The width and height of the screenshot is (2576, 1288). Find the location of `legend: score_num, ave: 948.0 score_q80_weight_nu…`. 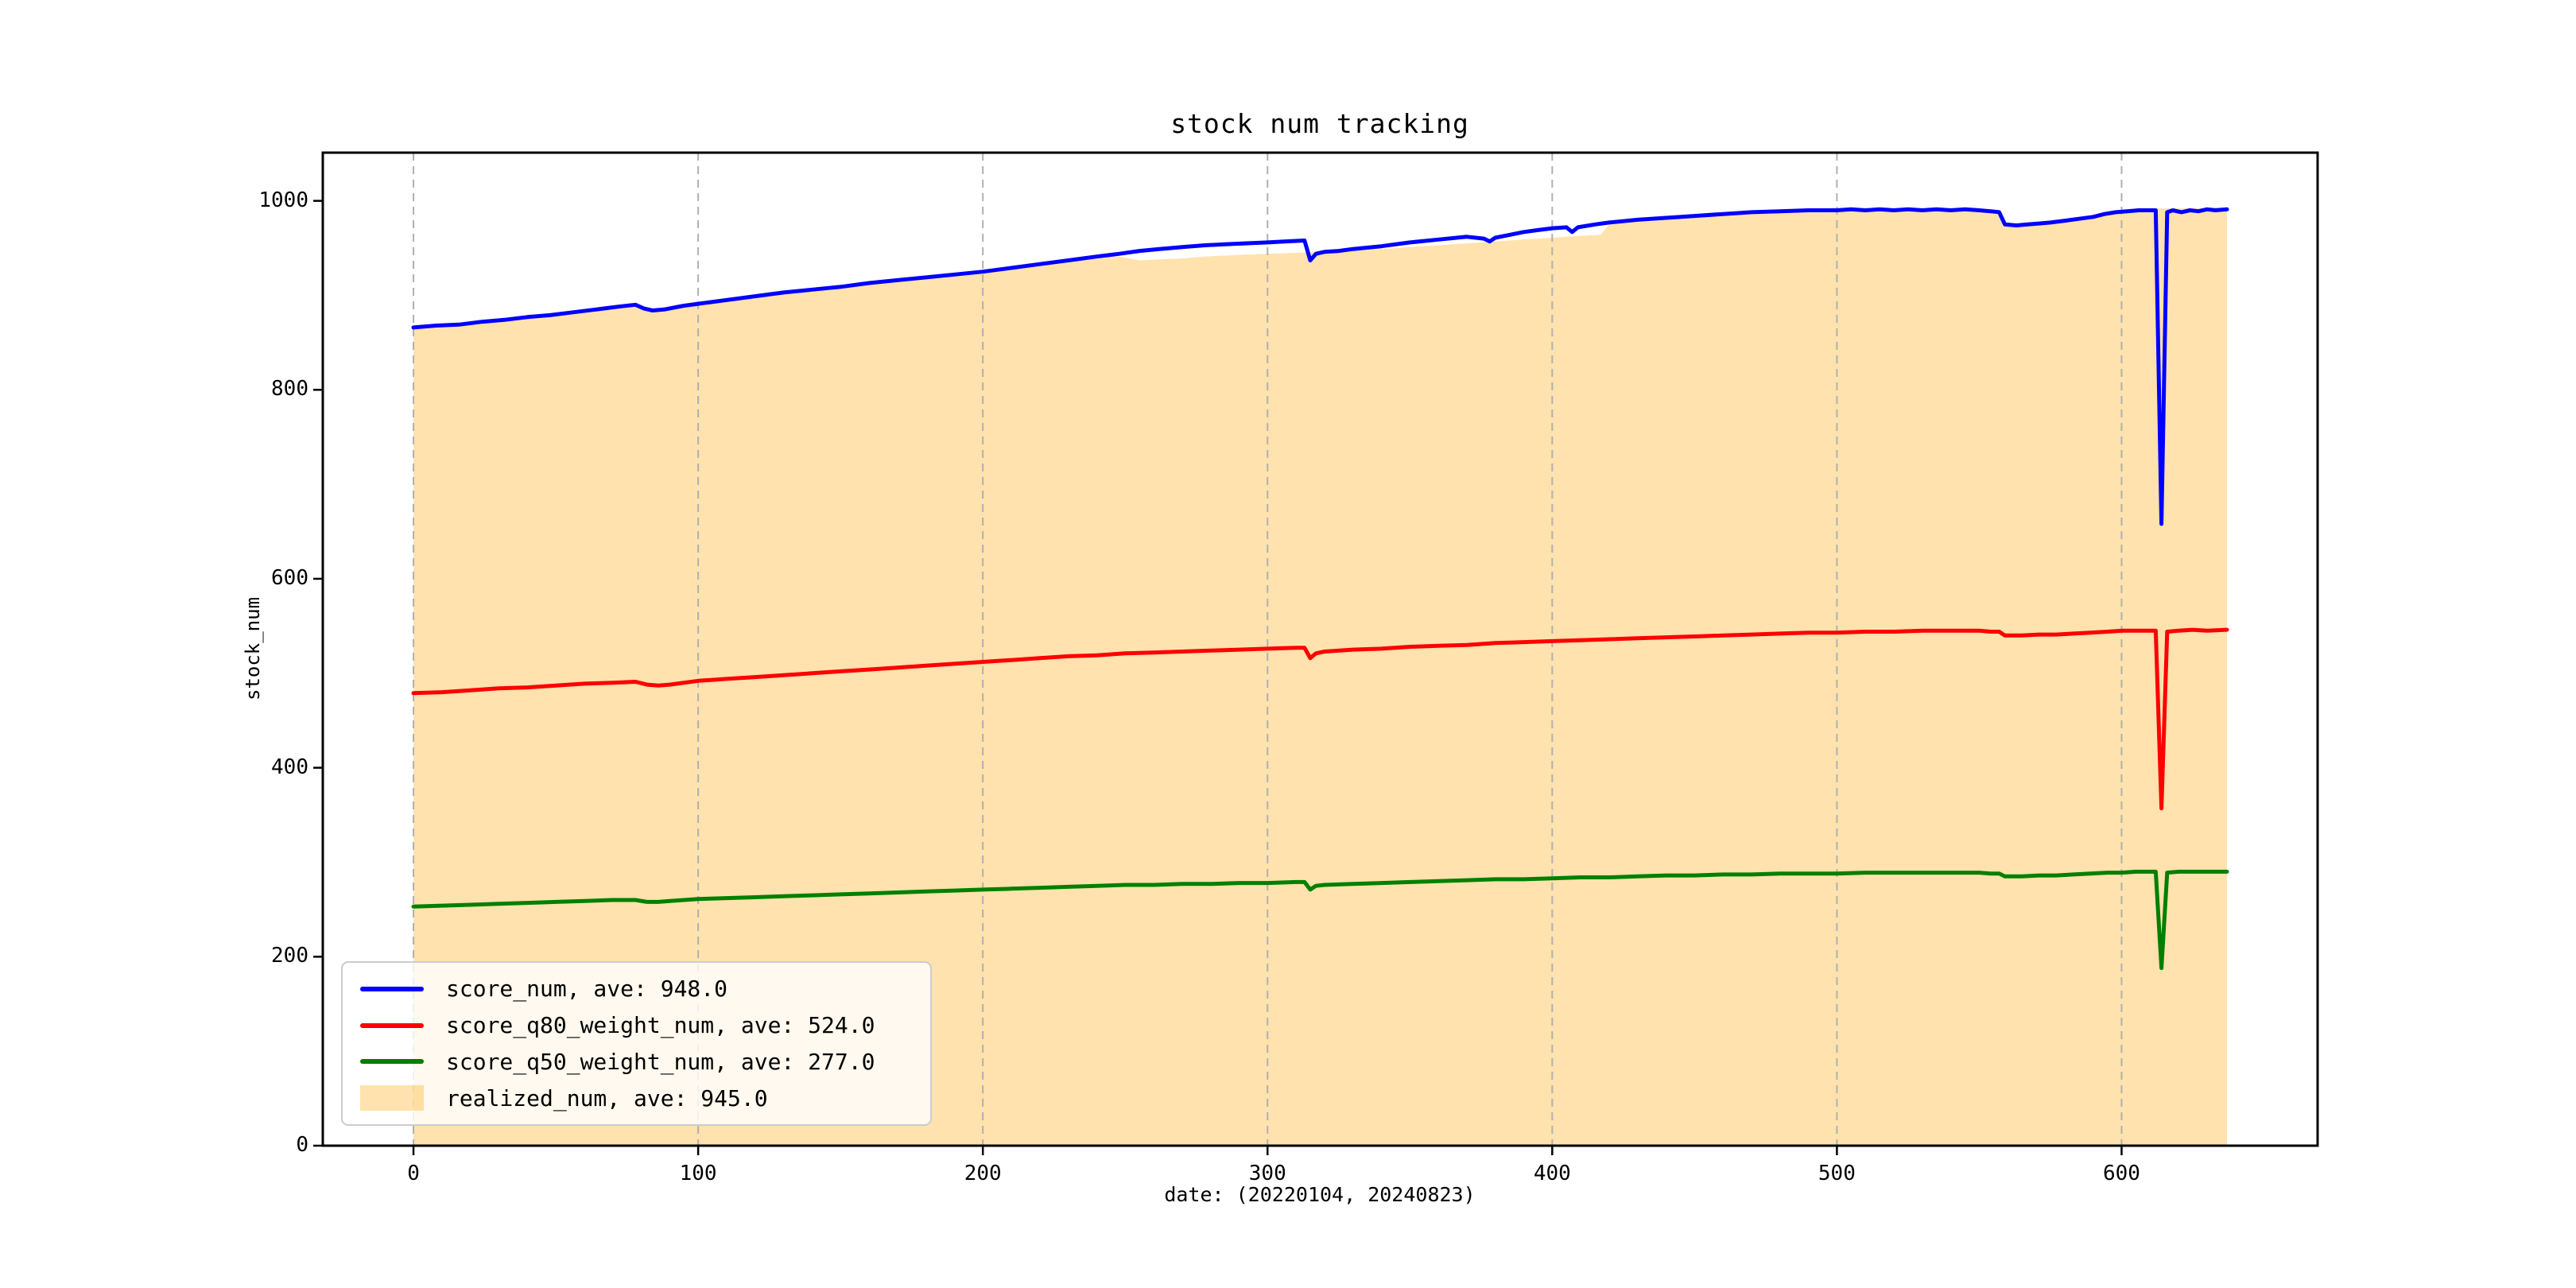

legend: score_num, ave: 948.0 score_q80_weight_nu… is located at coordinates (637, 1044).